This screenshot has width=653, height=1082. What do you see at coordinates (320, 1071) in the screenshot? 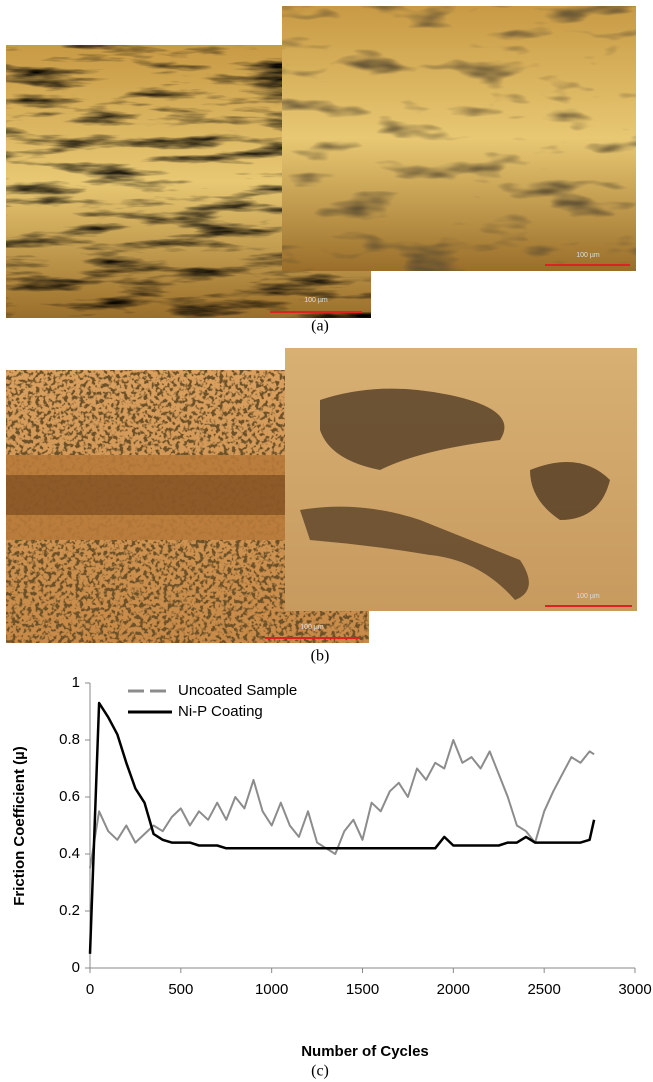
I see `panel-label: (c)` at bounding box center [320, 1071].